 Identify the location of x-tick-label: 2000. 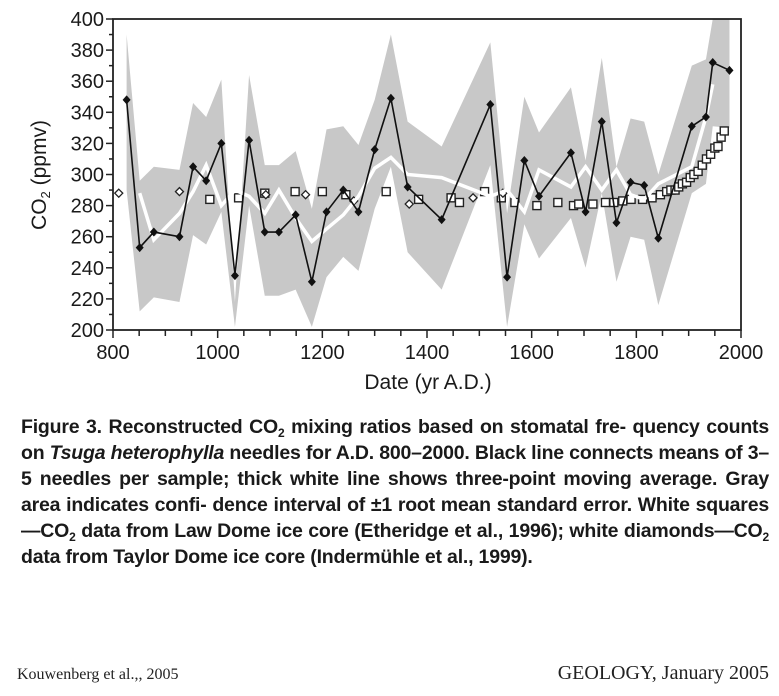
(741, 353).